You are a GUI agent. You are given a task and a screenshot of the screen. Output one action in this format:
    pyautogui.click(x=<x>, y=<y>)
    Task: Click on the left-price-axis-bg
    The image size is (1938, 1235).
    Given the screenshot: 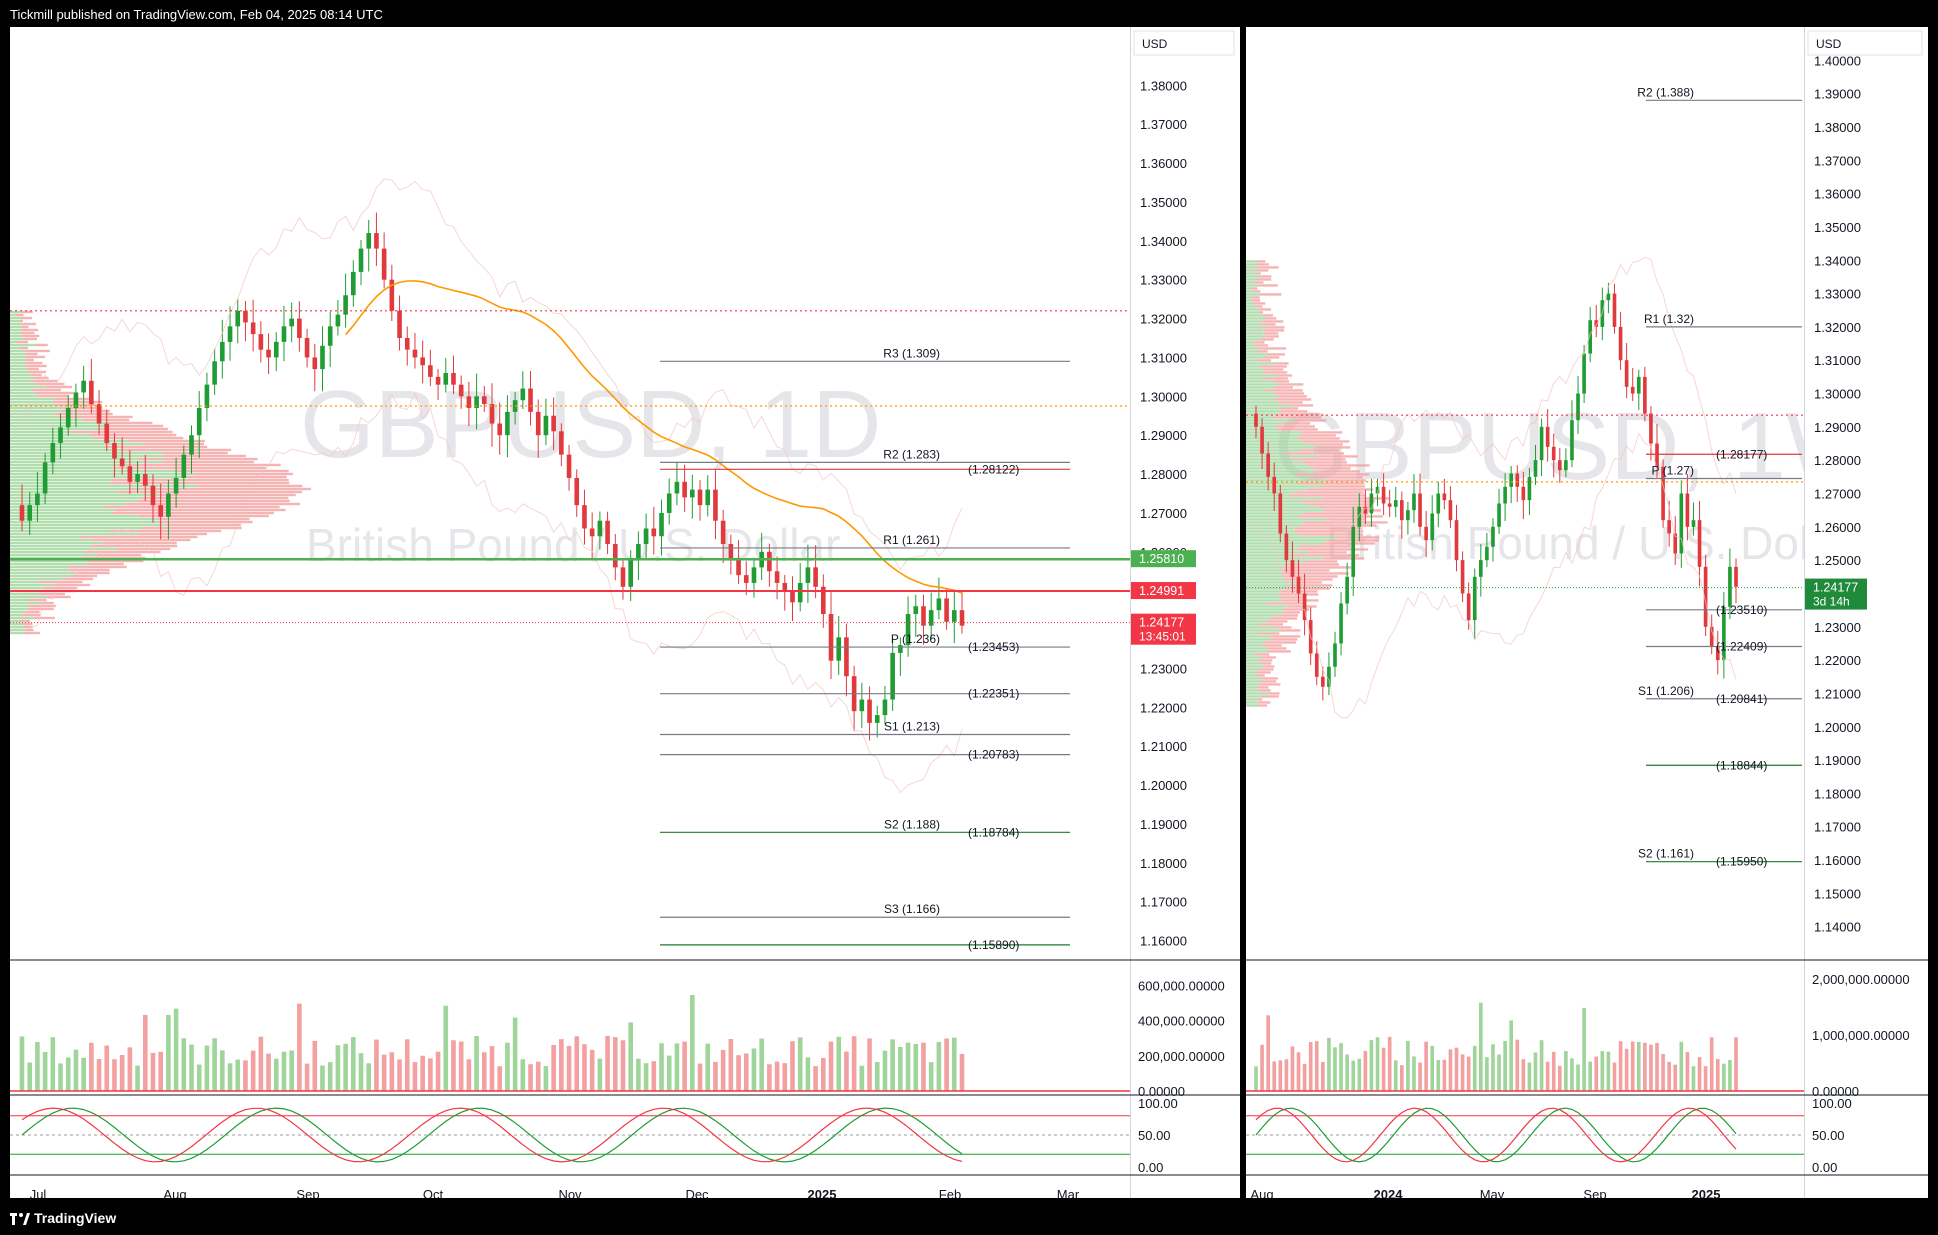 What is the action you would take?
    pyautogui.click(x=1185, y=601)
    